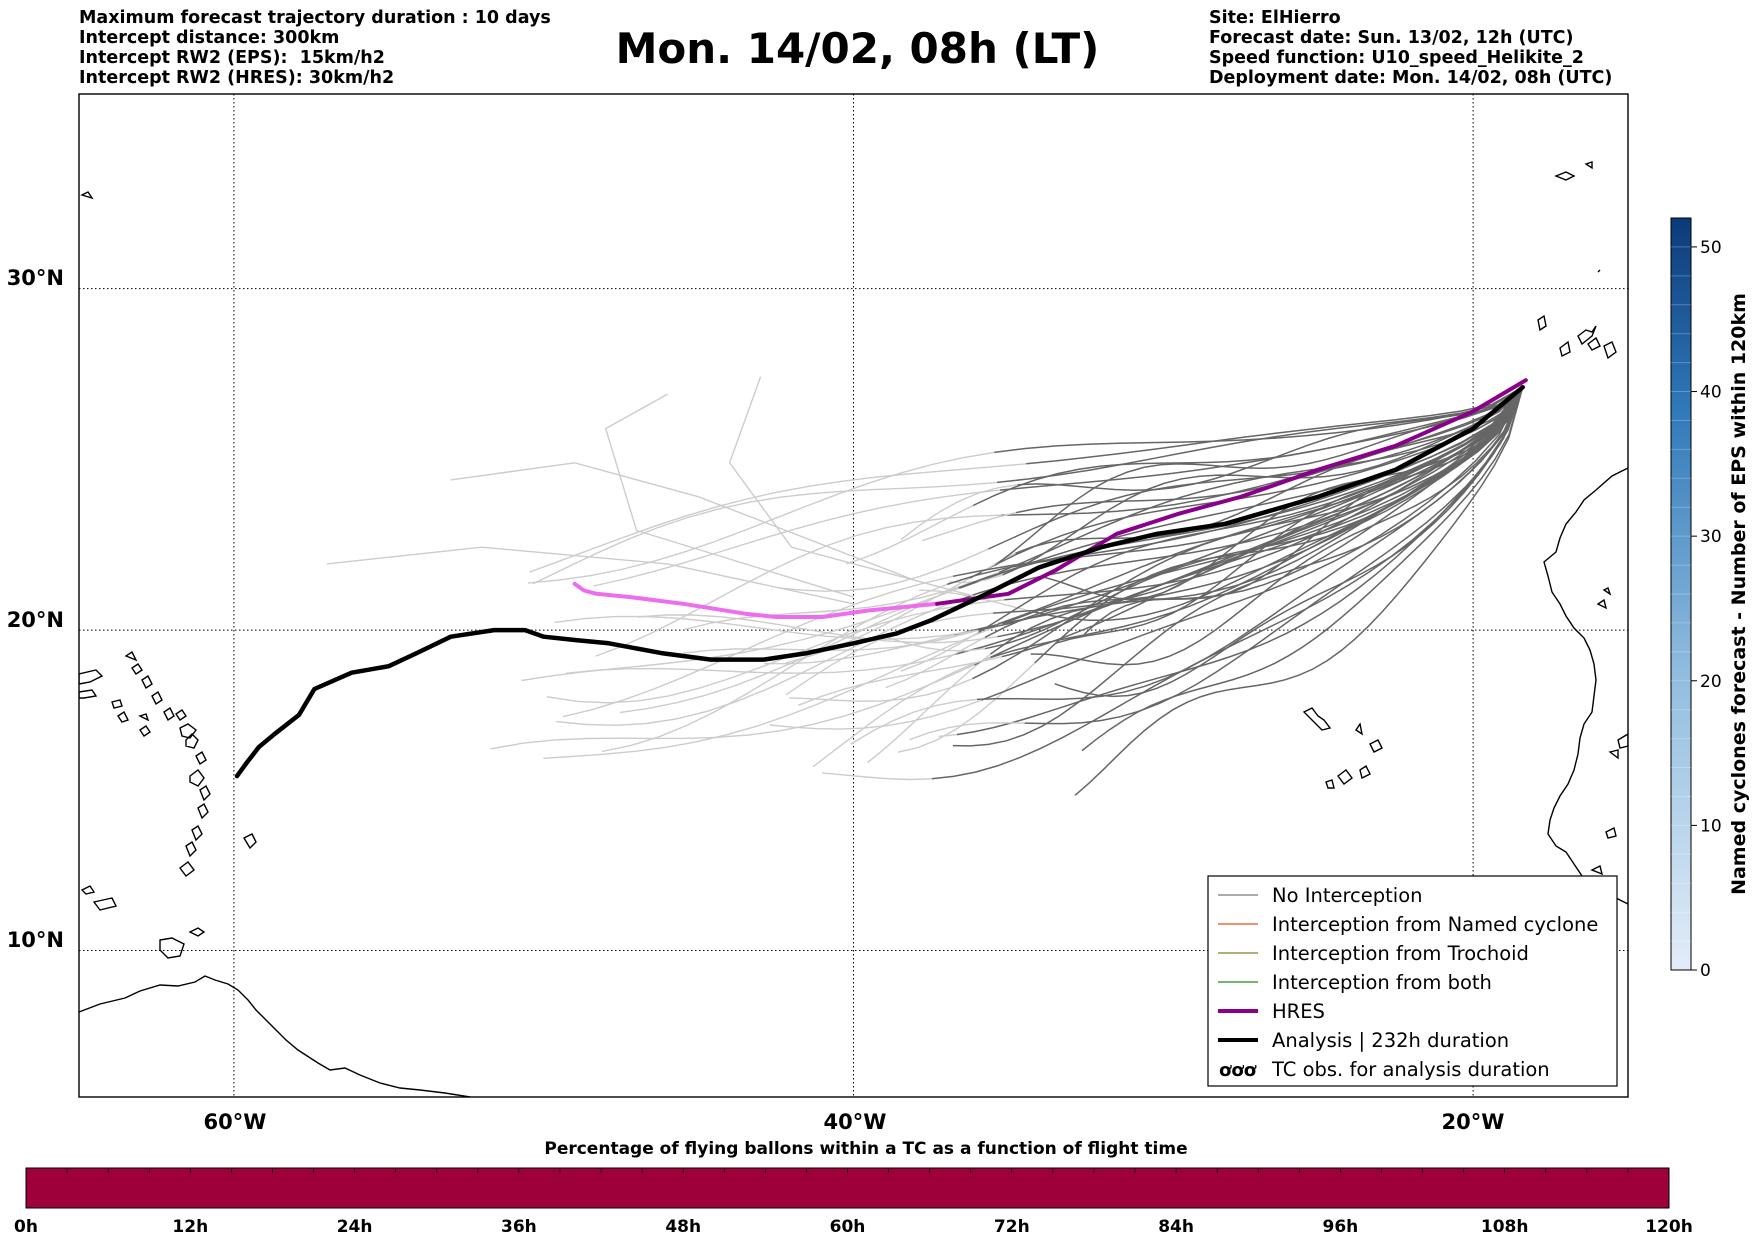 The width and height of the screenshot is (1752, 1241). What do you see at coordinates (1577, 337) in the screenshot?
I see `canary-islands` at bounding box center [1577, 337].